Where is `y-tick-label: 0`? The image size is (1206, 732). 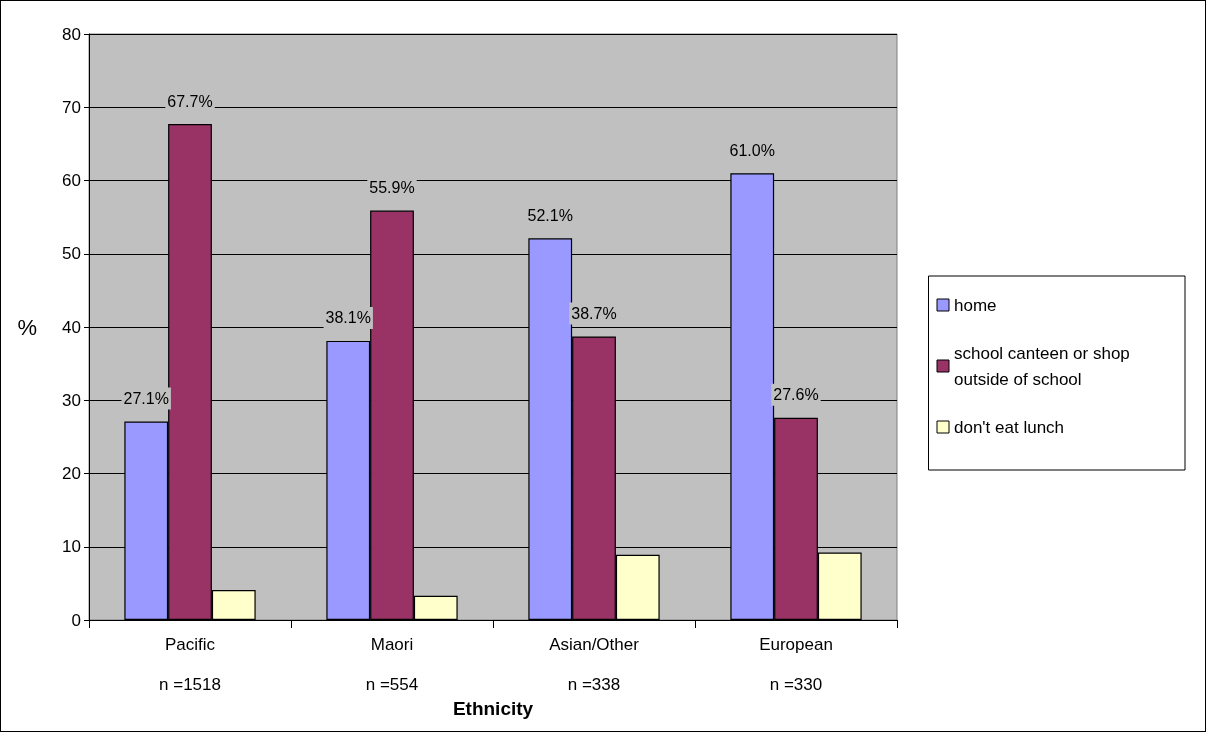
y-tick-label: 0 is located at coordinates (76, 620).